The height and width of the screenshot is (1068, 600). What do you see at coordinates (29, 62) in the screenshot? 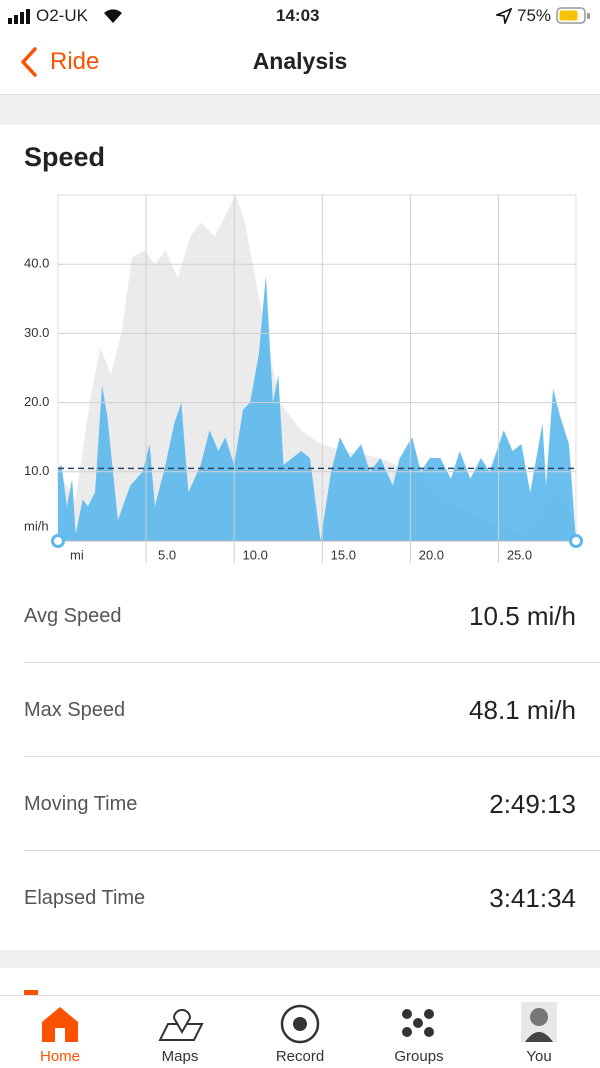
I see `back-chevron` at bounding box center [29, 62].